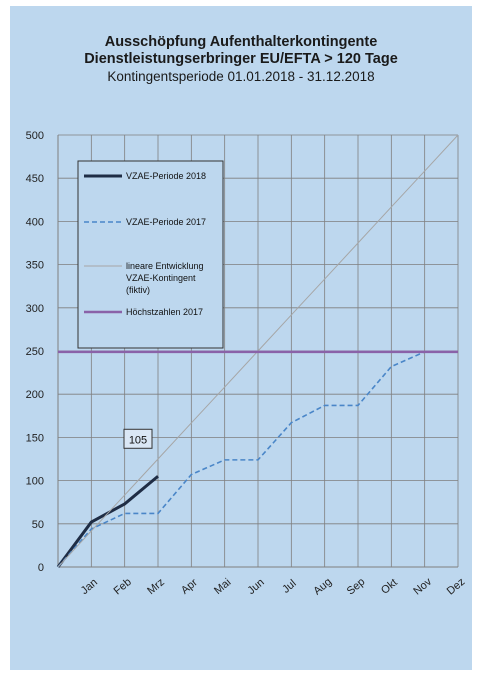 The height and width of the screenshot is (673, 479). What do you see at coordinates (156, 586) in the screenshot?
I see `x-tick-label: Mrz` at bounding box center [156, 586].